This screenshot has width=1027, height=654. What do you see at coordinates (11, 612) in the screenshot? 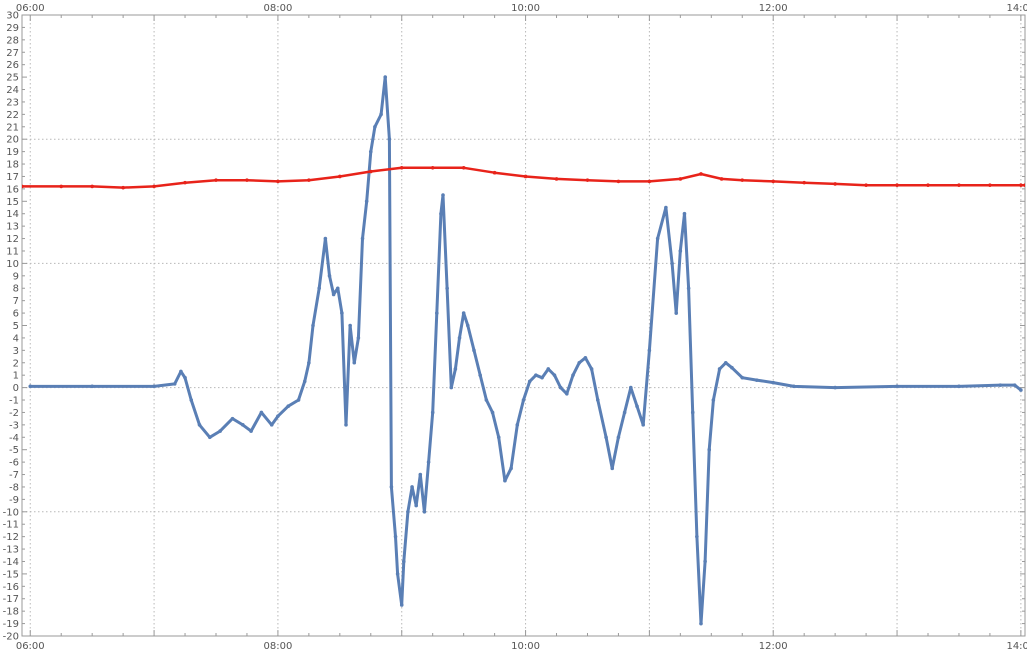
I see `y-tick-label: -18` at bounding box center [11, 612].